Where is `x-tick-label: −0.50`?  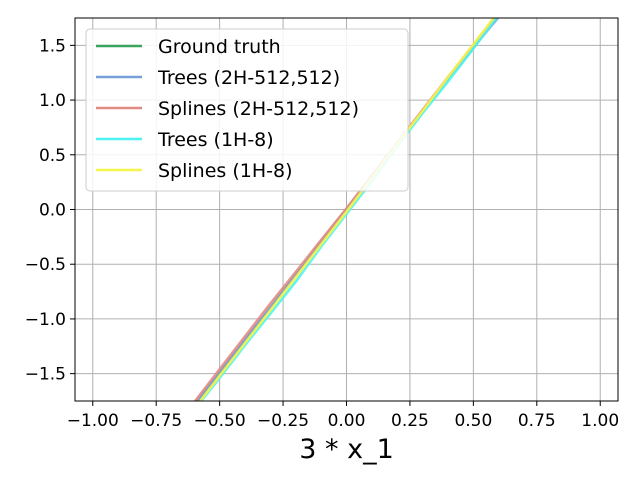 x-tick-label: −0.50 is located at coordinates (220, 421).